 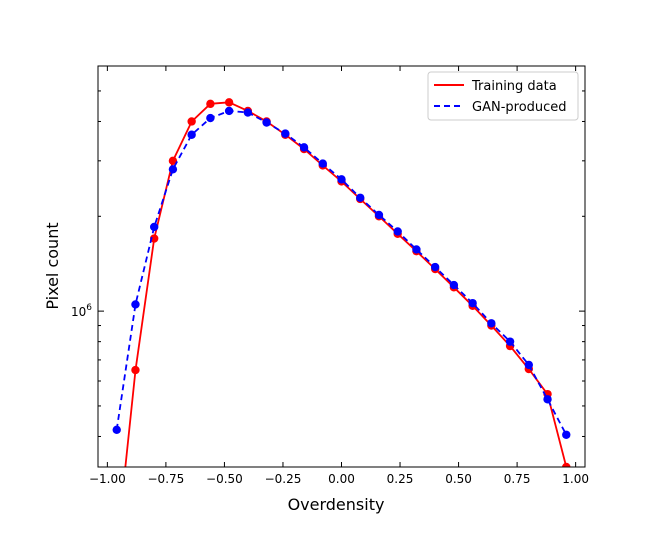 I want to click on legend-box, so click(x=503, y=96).